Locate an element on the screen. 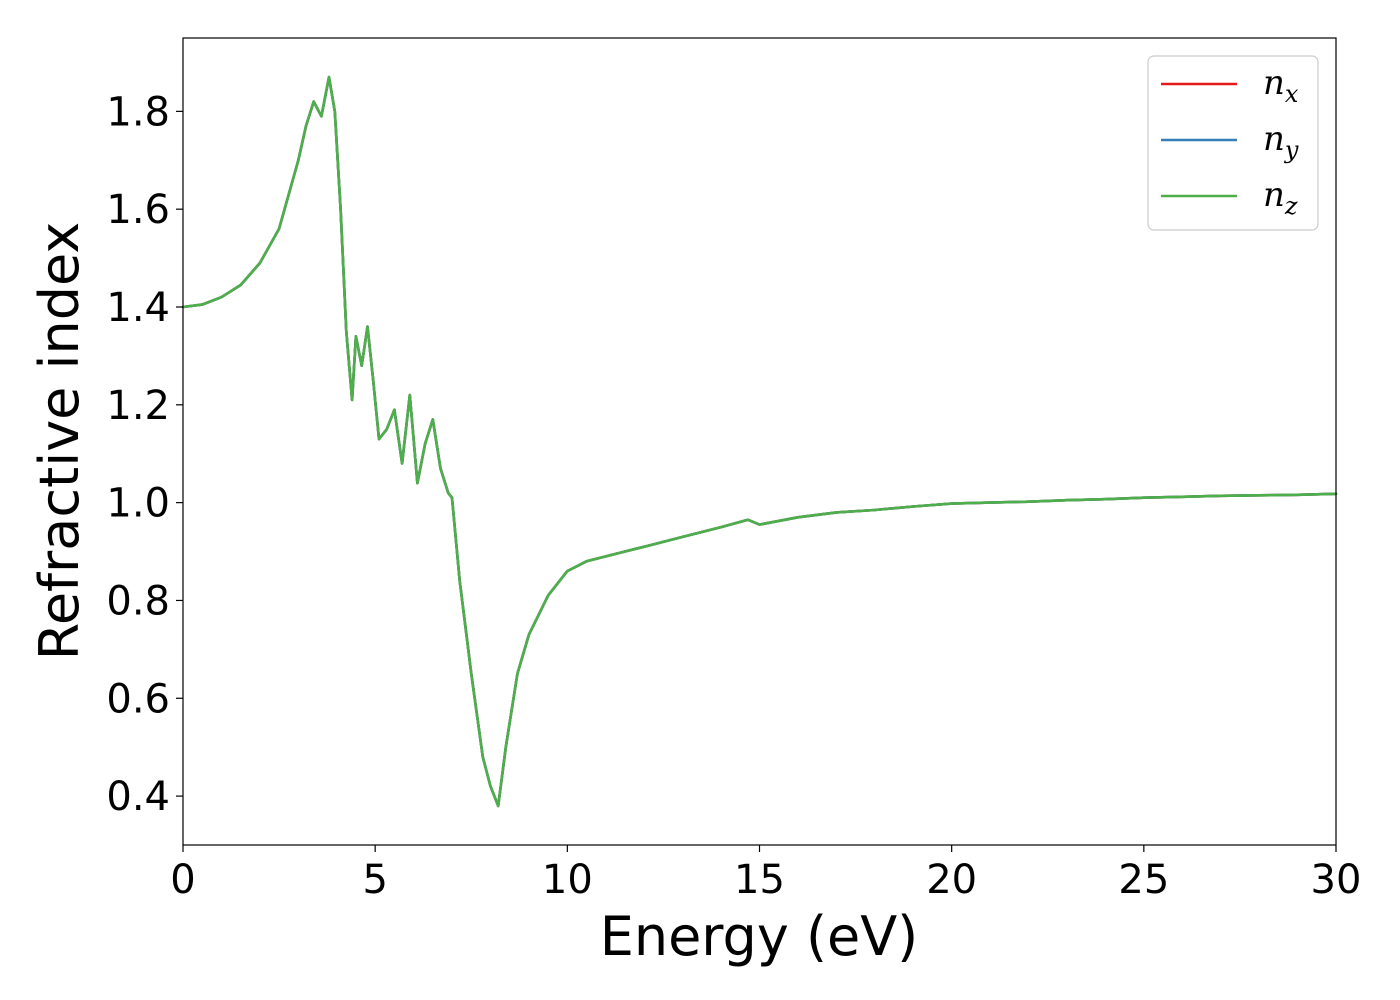  legend-label-nx: nx is located at coordinates (1281, 85).